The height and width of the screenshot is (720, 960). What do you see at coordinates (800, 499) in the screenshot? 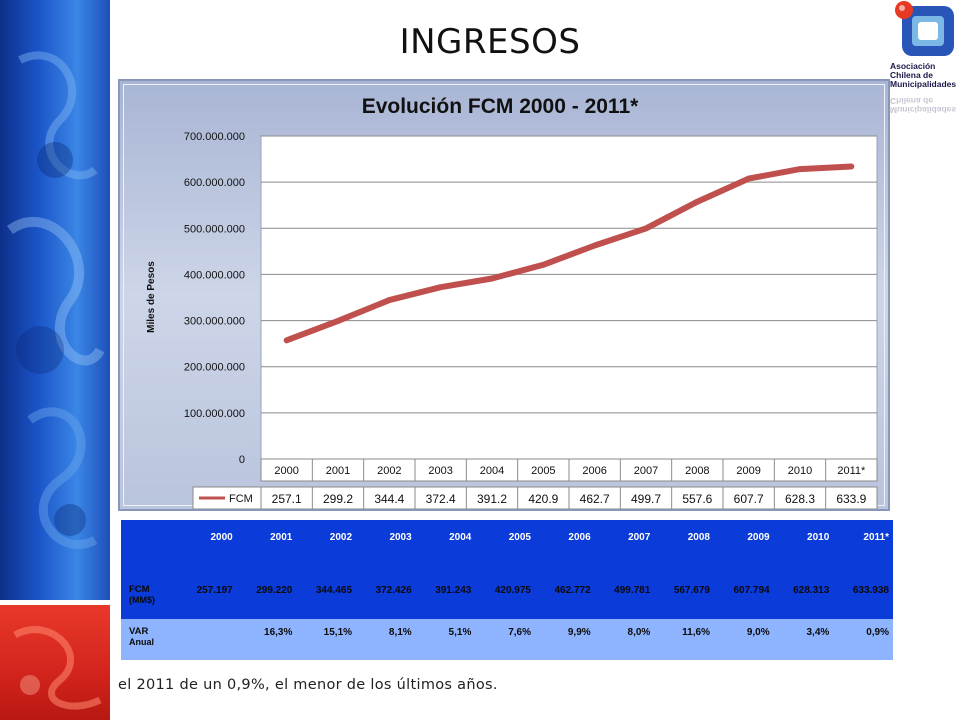
I see `legend-value-label: 628.3` at bounding box center [800, 499].